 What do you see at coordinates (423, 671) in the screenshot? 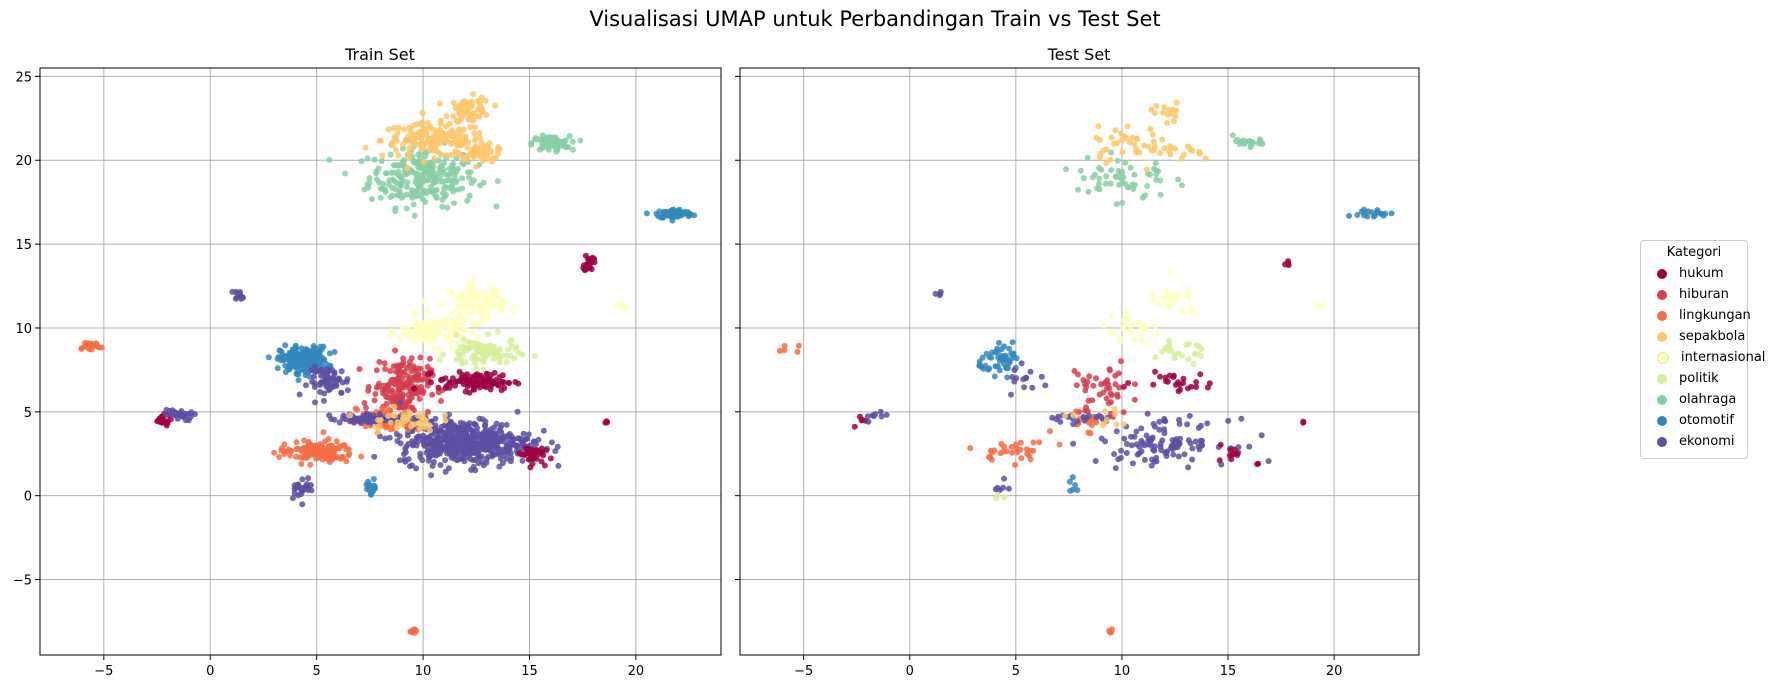
I see `x-tick-label: 10` at bounding box center [423, 671].